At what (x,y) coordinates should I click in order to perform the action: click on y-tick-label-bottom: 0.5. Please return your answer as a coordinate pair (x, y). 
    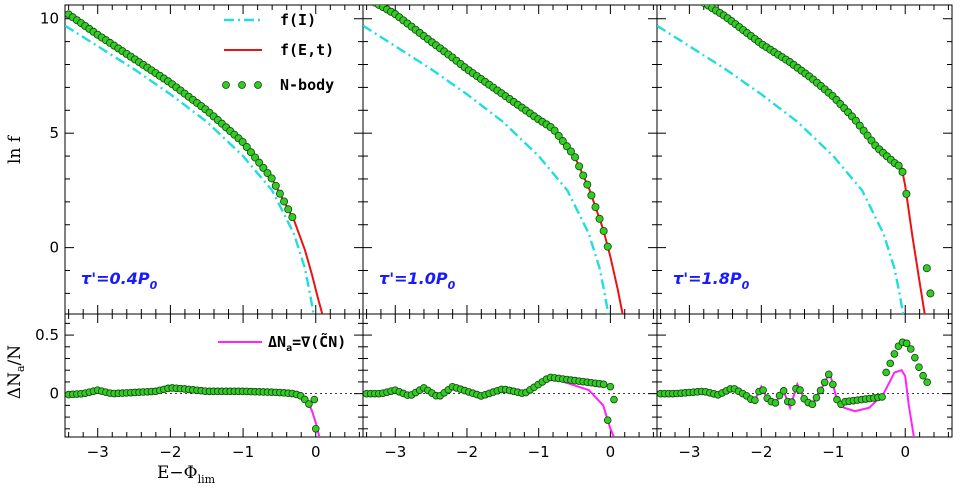
    Looking at the image, I should click on (47, 335).